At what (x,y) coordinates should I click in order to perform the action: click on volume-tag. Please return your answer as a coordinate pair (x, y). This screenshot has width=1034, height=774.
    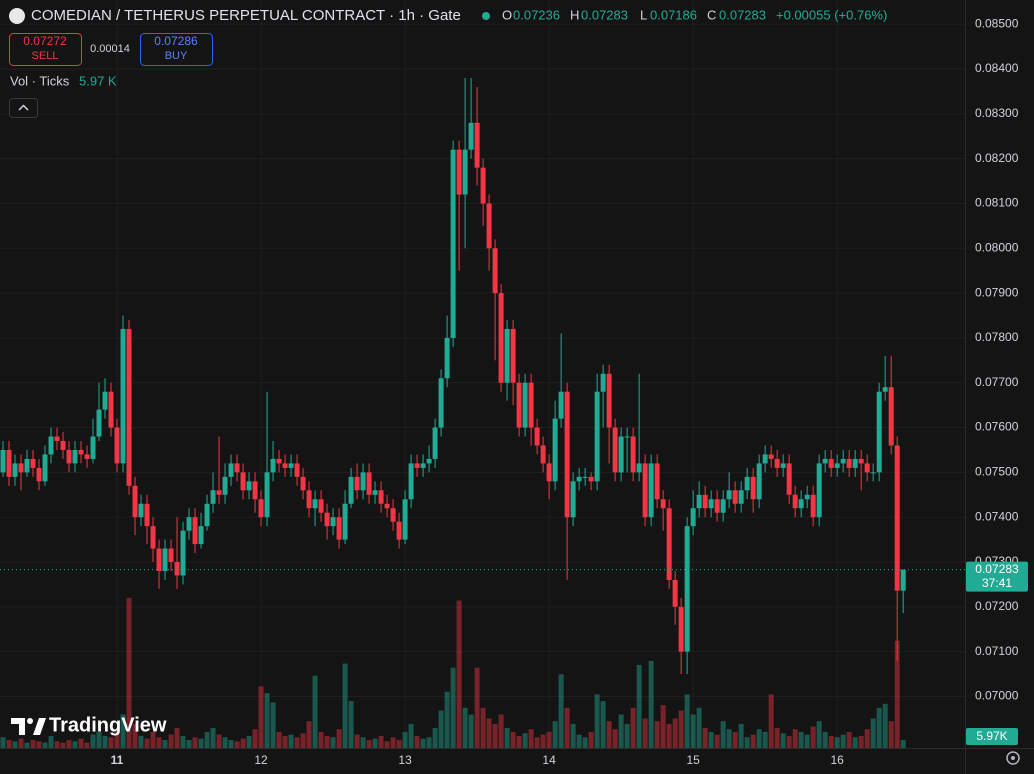
    Looking at the image, I should click on (992, 736).